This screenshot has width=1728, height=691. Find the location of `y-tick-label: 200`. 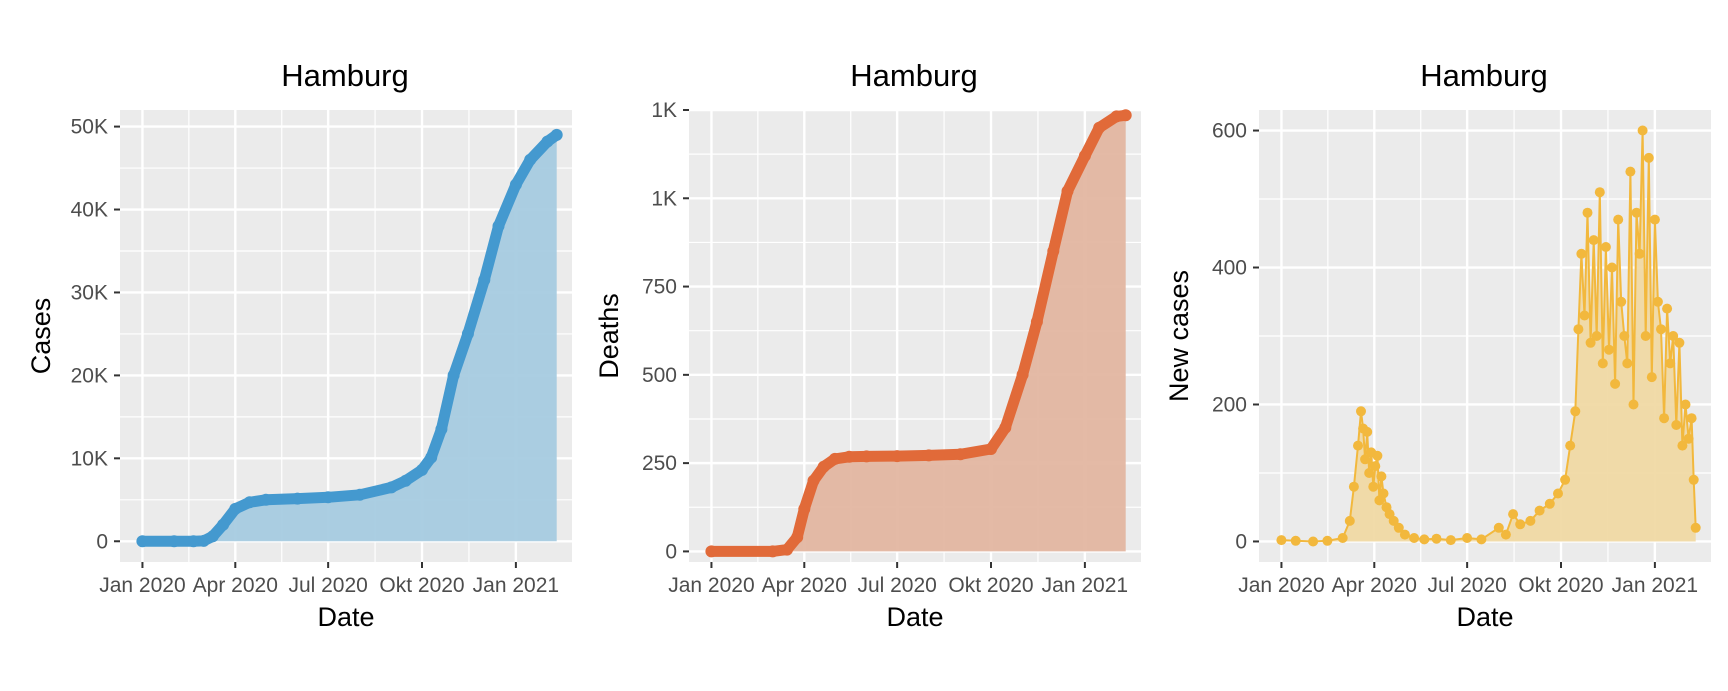

y-tick-label: 200 is located at coordinates (1229, 404).